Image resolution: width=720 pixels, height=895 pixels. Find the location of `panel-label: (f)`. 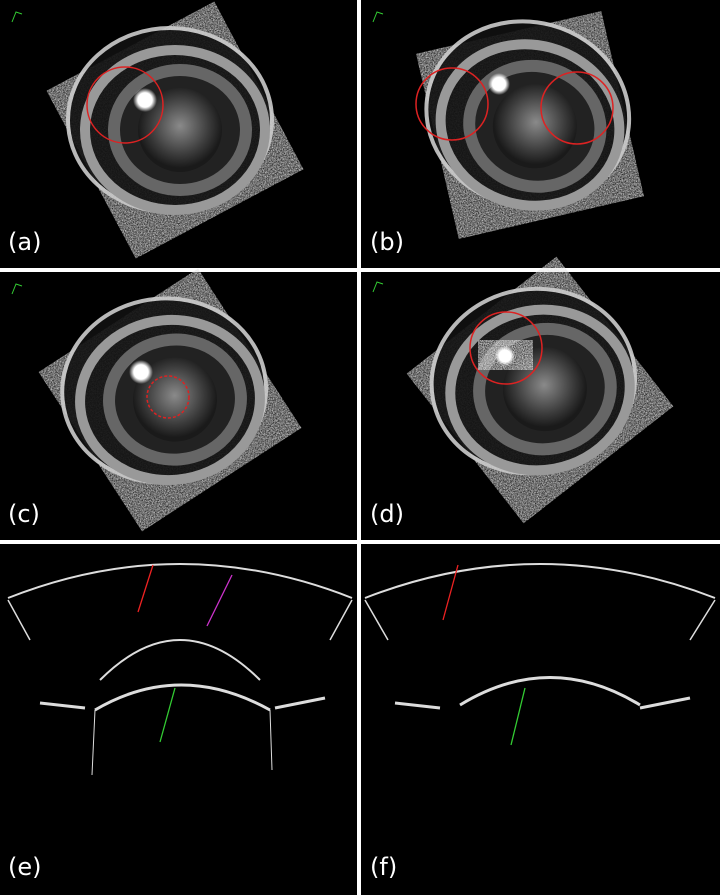

panel-label: (f) is located at coordinates (383, 867).